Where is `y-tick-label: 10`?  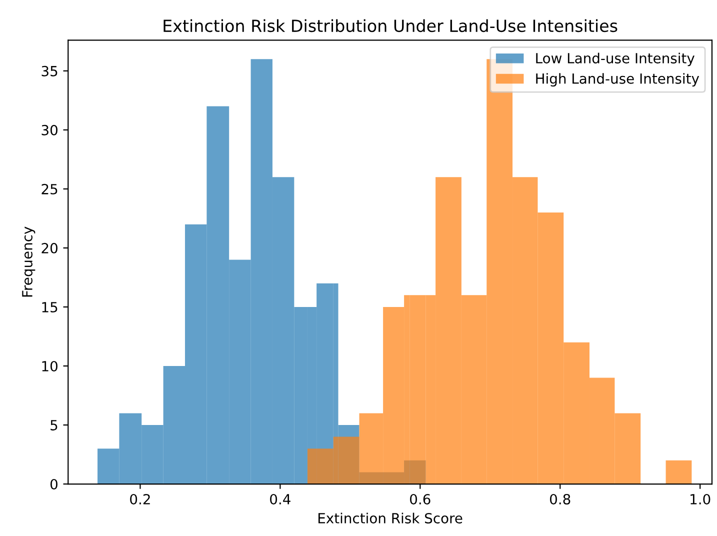 y-tick-label: 10 is located at coordinates (50, 366).